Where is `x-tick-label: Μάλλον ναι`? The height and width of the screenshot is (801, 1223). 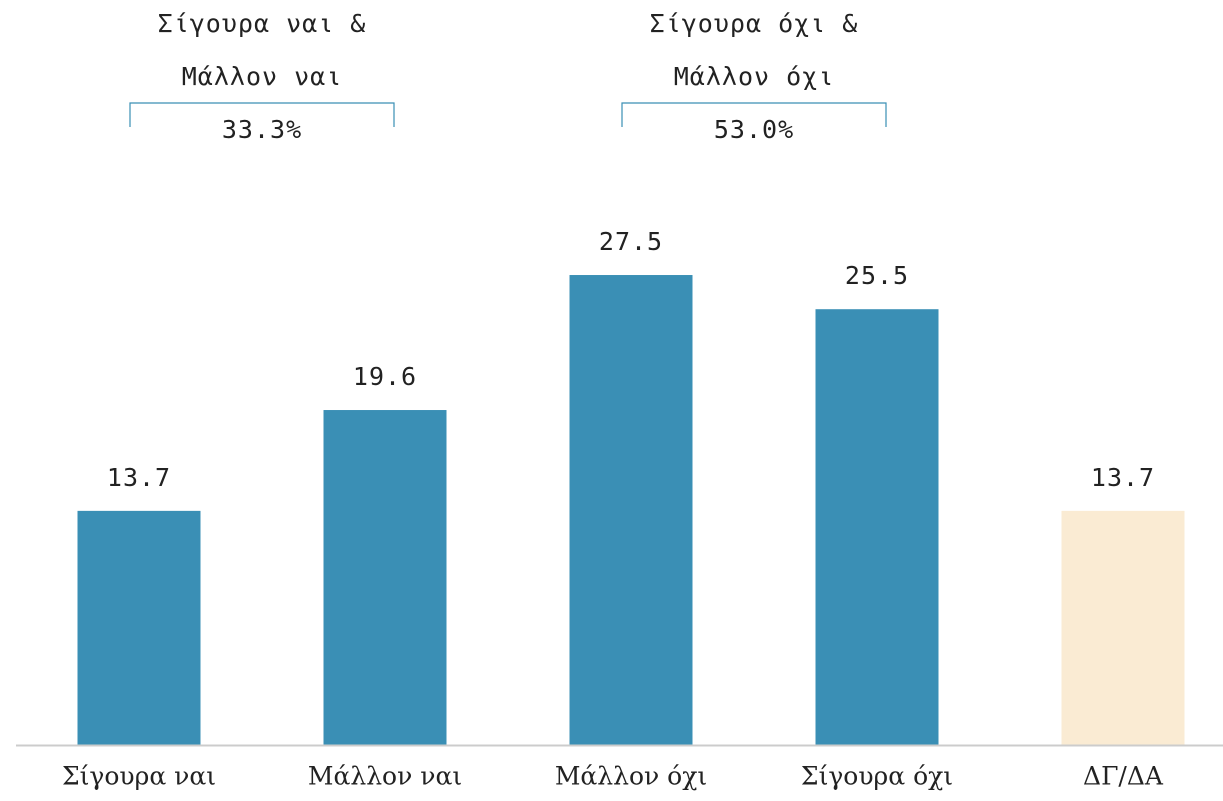
x-tick-label: Μάλλον ναι is located at coordinates (385, 776).